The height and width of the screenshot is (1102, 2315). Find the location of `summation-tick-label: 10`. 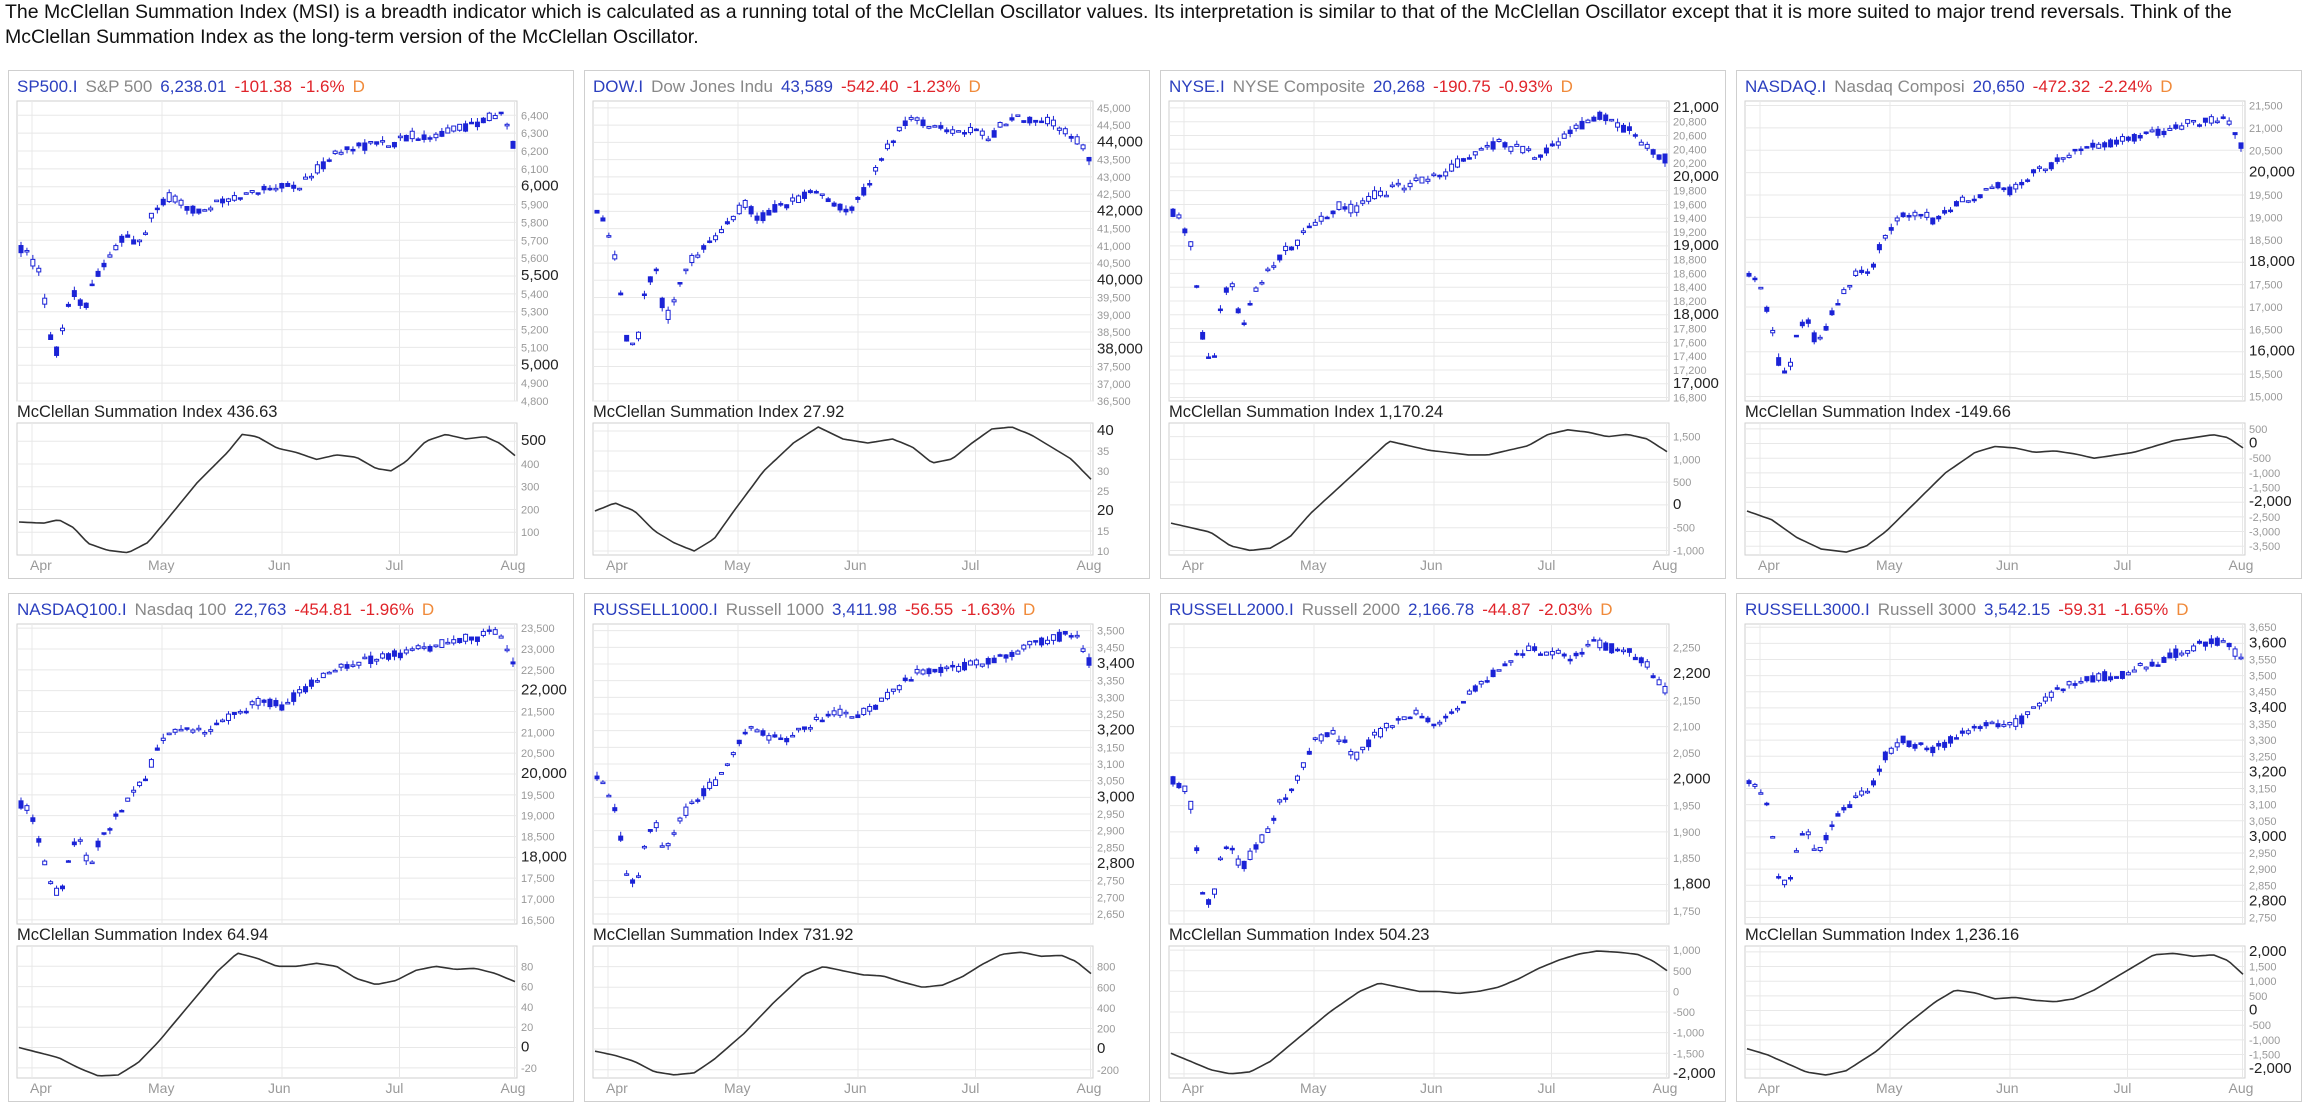

summation-tick-label: 10 is located at coordinates (1103, 552).